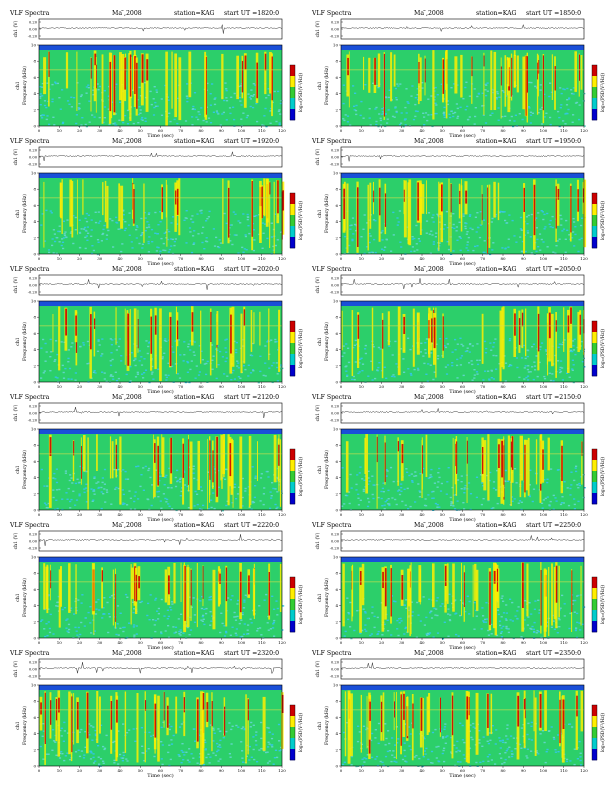  What do you see at coordinates (341, 386) in the screenshot?
I see `time-tick-label: 0` at bounding box center [341, 386].